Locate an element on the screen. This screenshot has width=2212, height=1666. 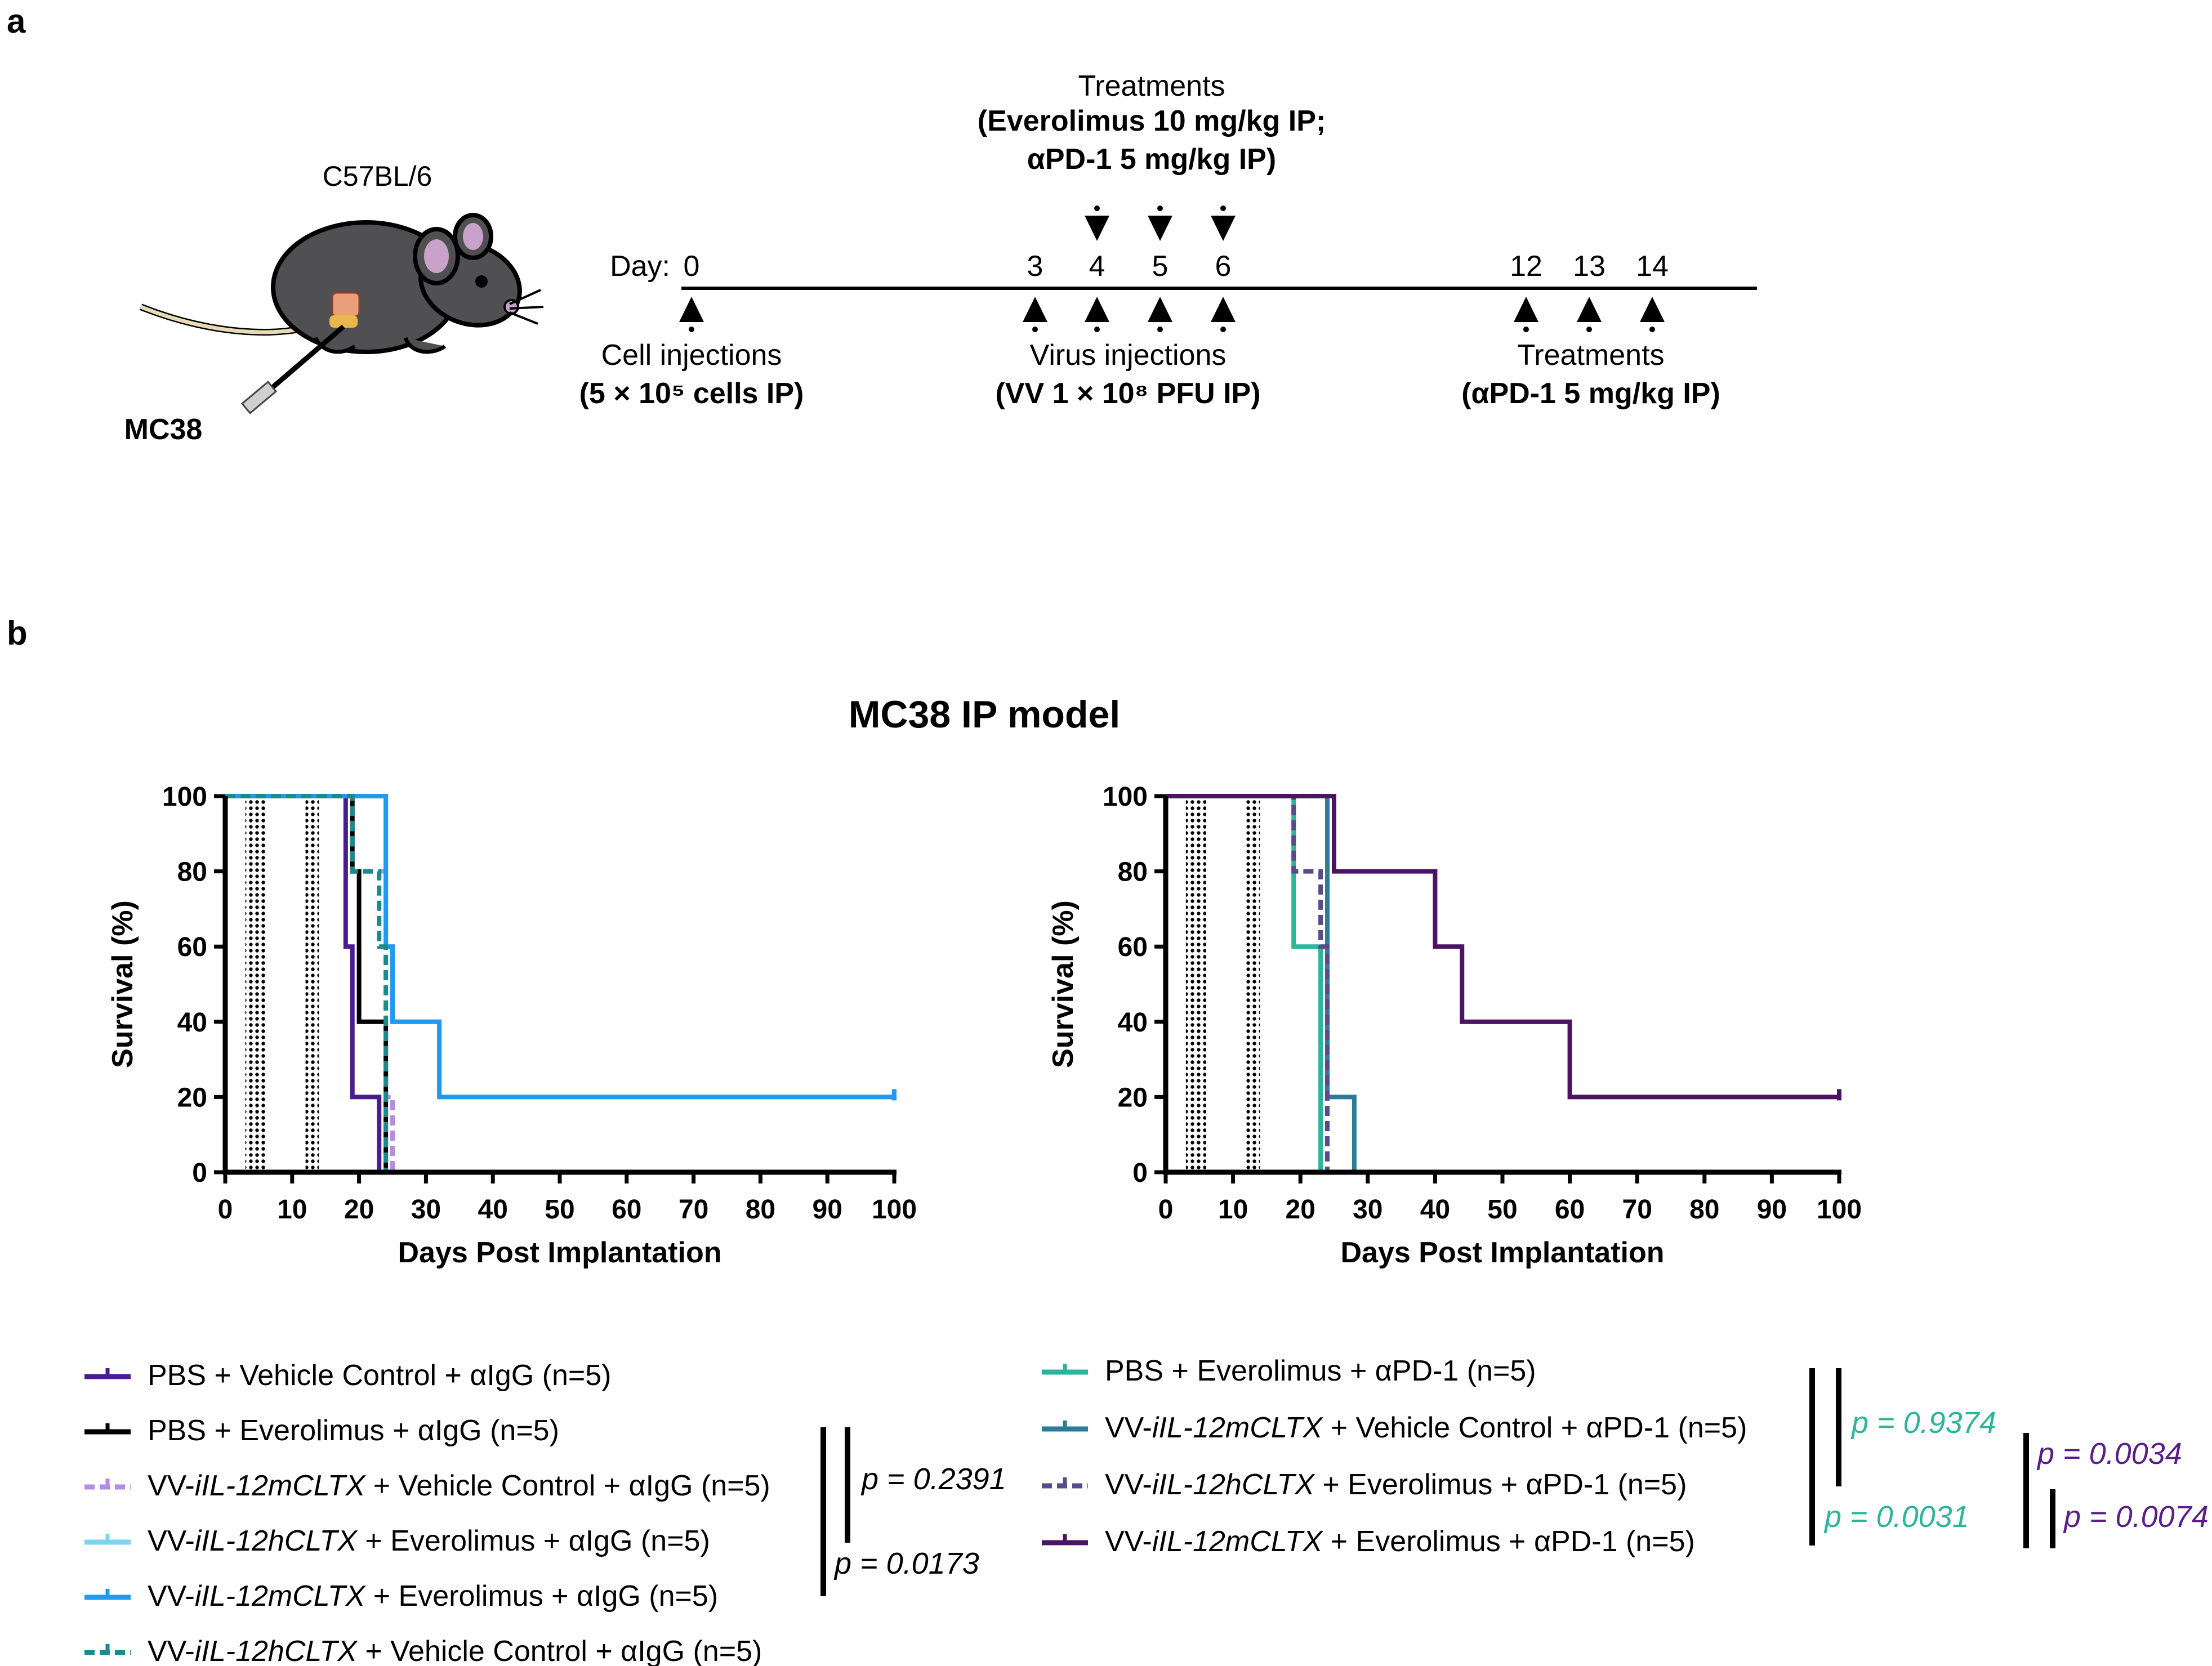
panel-a-label: a is located at coordinates (16, 21).